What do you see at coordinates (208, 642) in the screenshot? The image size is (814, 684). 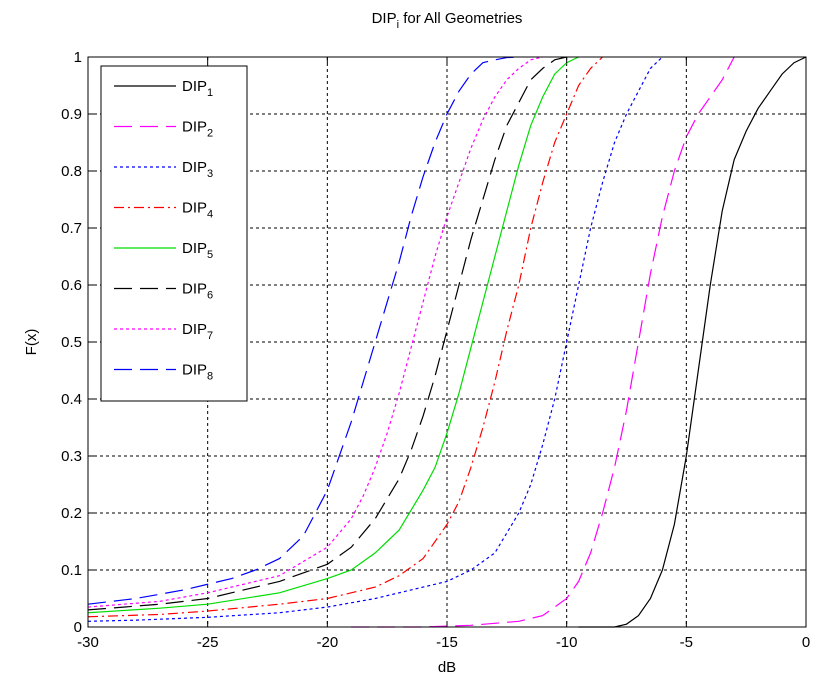 I see `x-tick-label: -25` at bounding box center [208, 642].